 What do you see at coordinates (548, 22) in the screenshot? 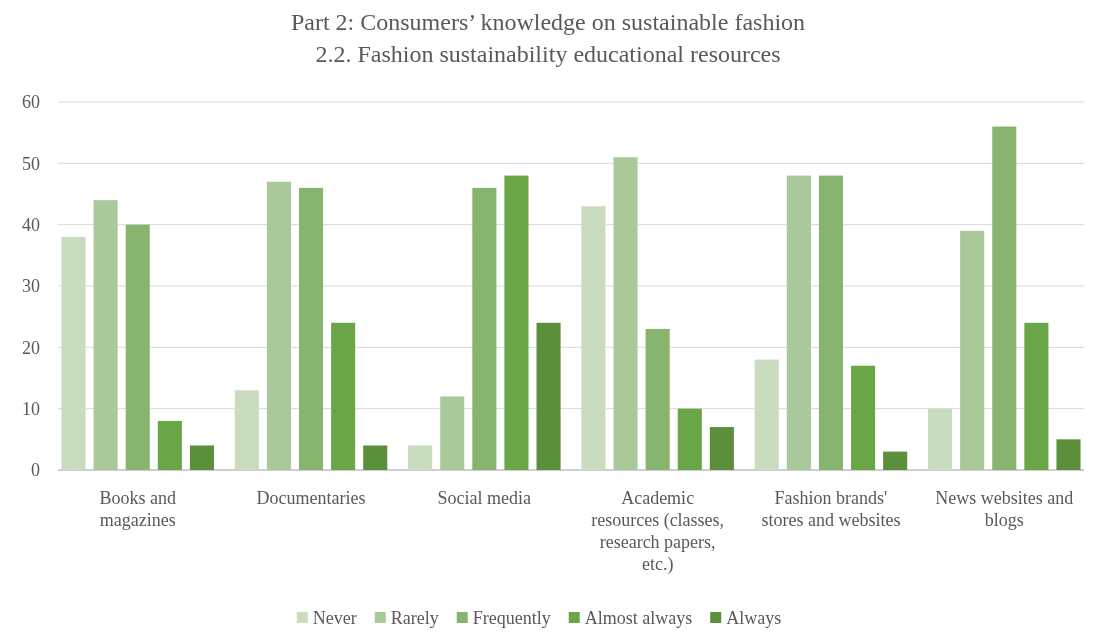
I see `chart-title: Part 2: Consumers’ knowledge on sustainable fashion` at bounding box center [548, 22].